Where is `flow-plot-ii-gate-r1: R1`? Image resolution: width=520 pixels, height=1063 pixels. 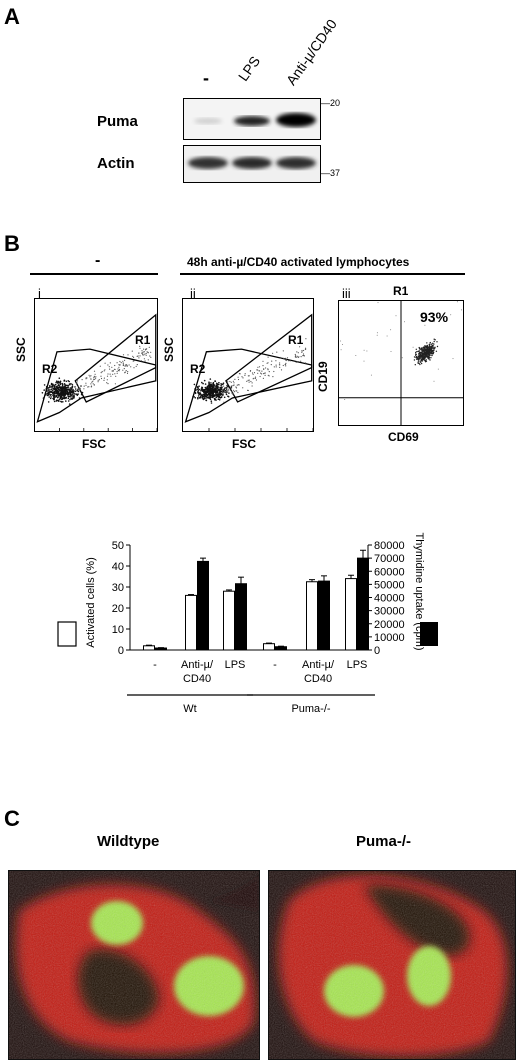
flow-plot-ii-gate-r1: R1 is located at coordinates (296, 340).